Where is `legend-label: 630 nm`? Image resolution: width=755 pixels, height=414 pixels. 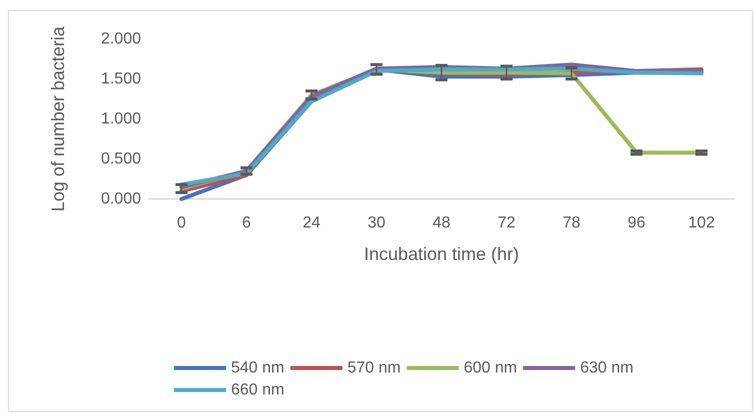 legend-label: 630 nm is located at coordinates (607, 368).